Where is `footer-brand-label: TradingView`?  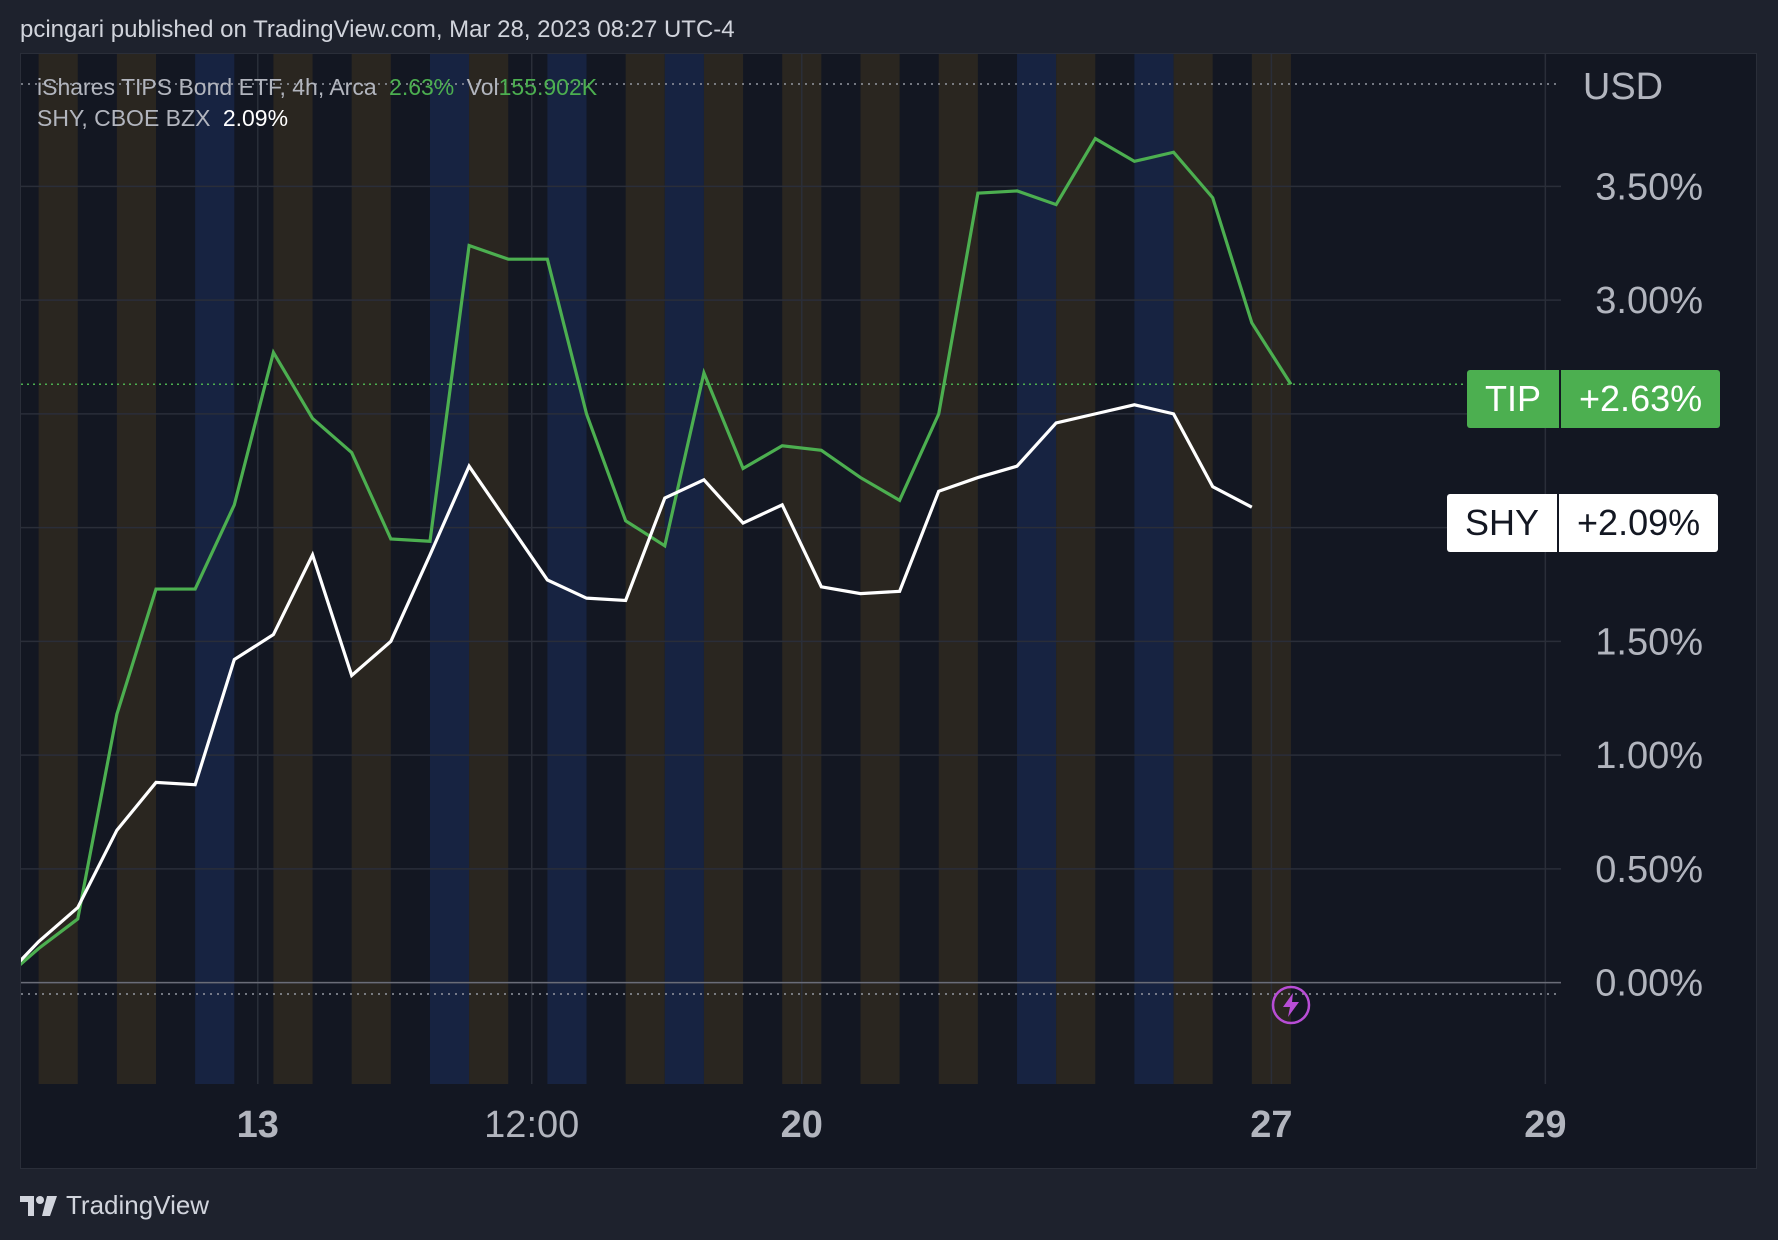 footer-brand-label: TradingView is located at coordinates (138, 1205).